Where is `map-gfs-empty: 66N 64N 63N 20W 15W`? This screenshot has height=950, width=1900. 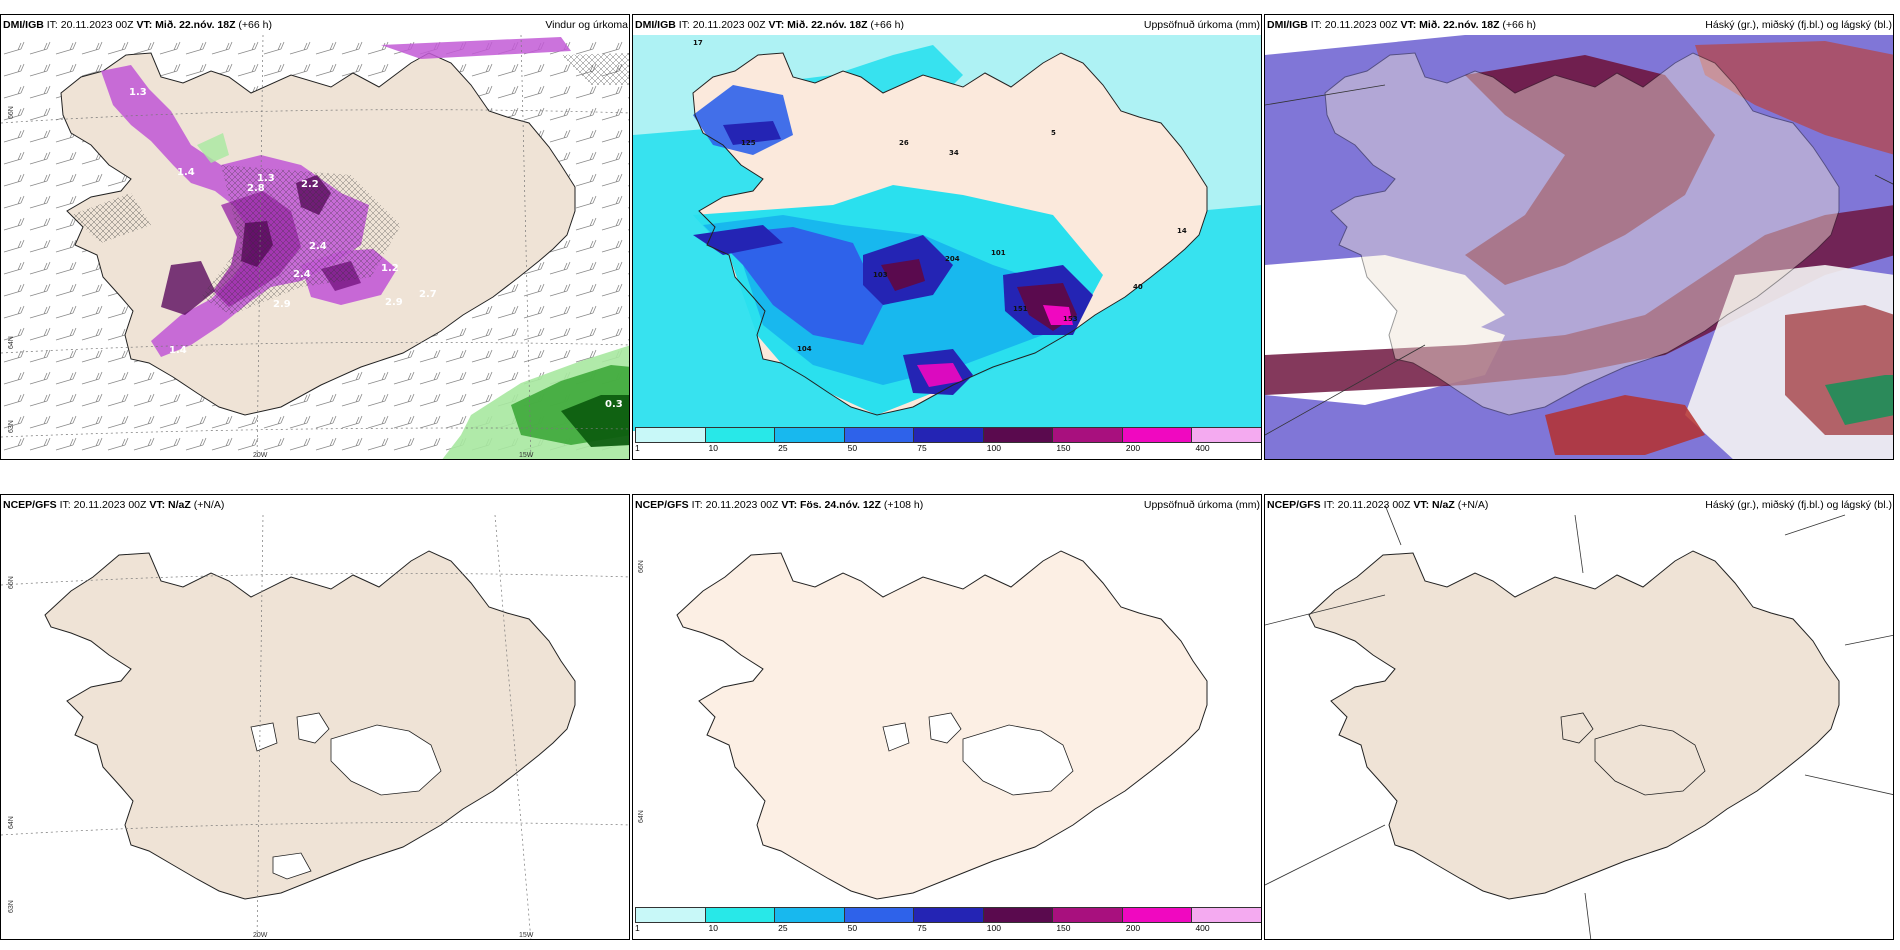
map-gfs-empty: 66N 64N 63N 20W 15W is located at coordinates (315, 726).